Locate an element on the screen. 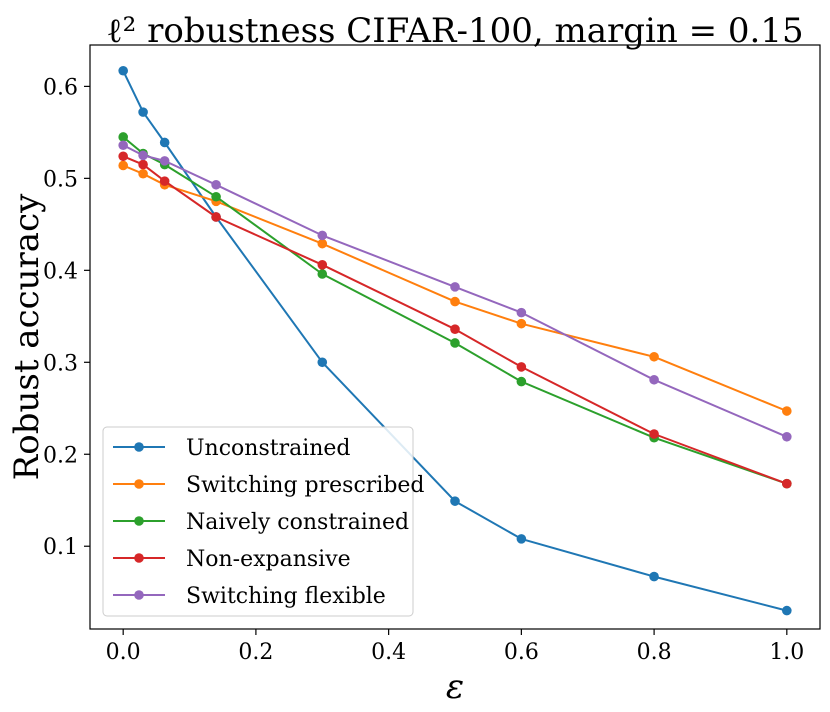  legend-label: Unconstrained is located at coordinates (268, 448).